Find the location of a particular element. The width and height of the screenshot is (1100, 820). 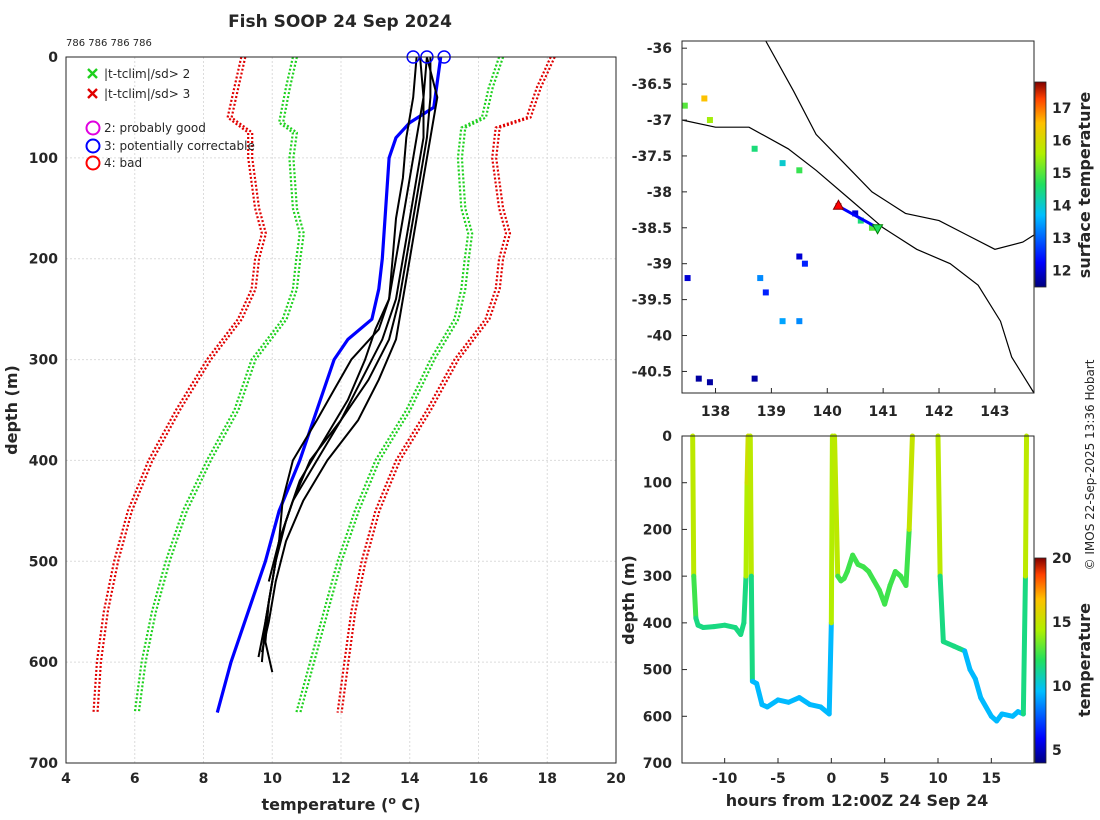

surface-temp-colorbar-tick: 15 is located at coordinates (1061, 174).